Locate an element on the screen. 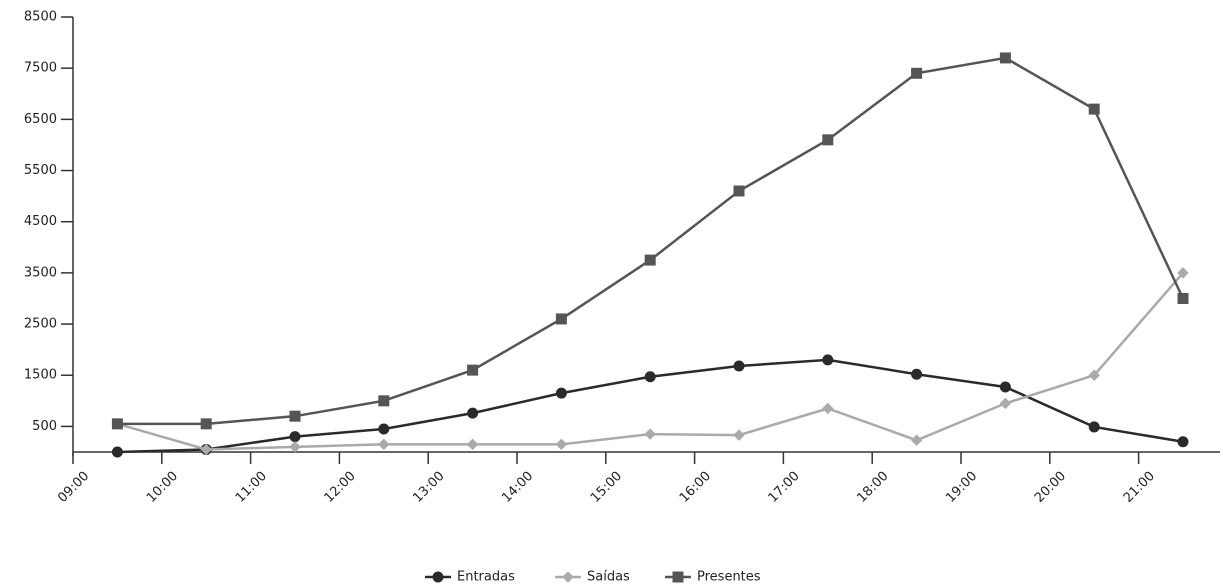  x-tick-label: 21:00 is located at coordinates (1139, 487).